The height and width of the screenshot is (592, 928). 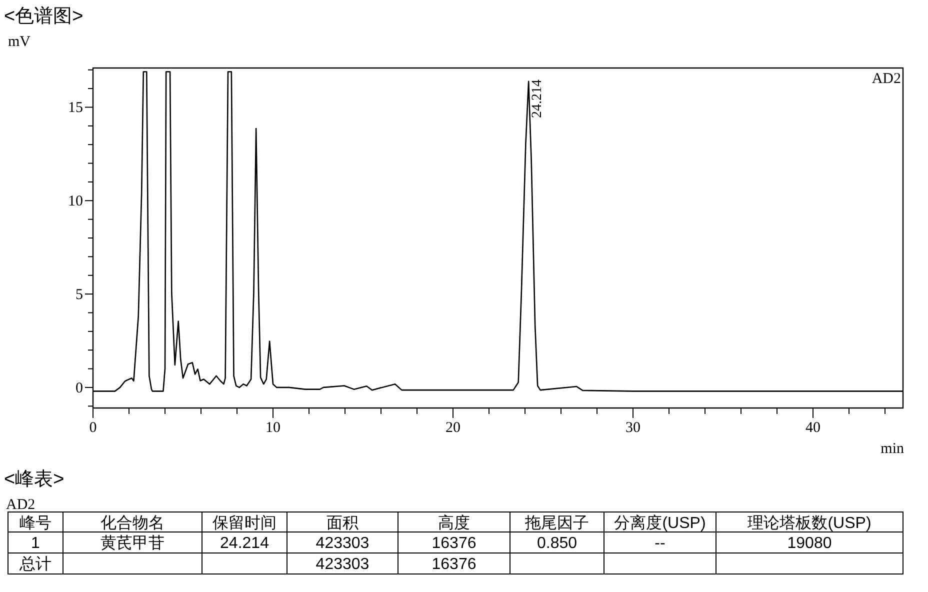 I want to click on text: 面积, so click(x=342, y=523).